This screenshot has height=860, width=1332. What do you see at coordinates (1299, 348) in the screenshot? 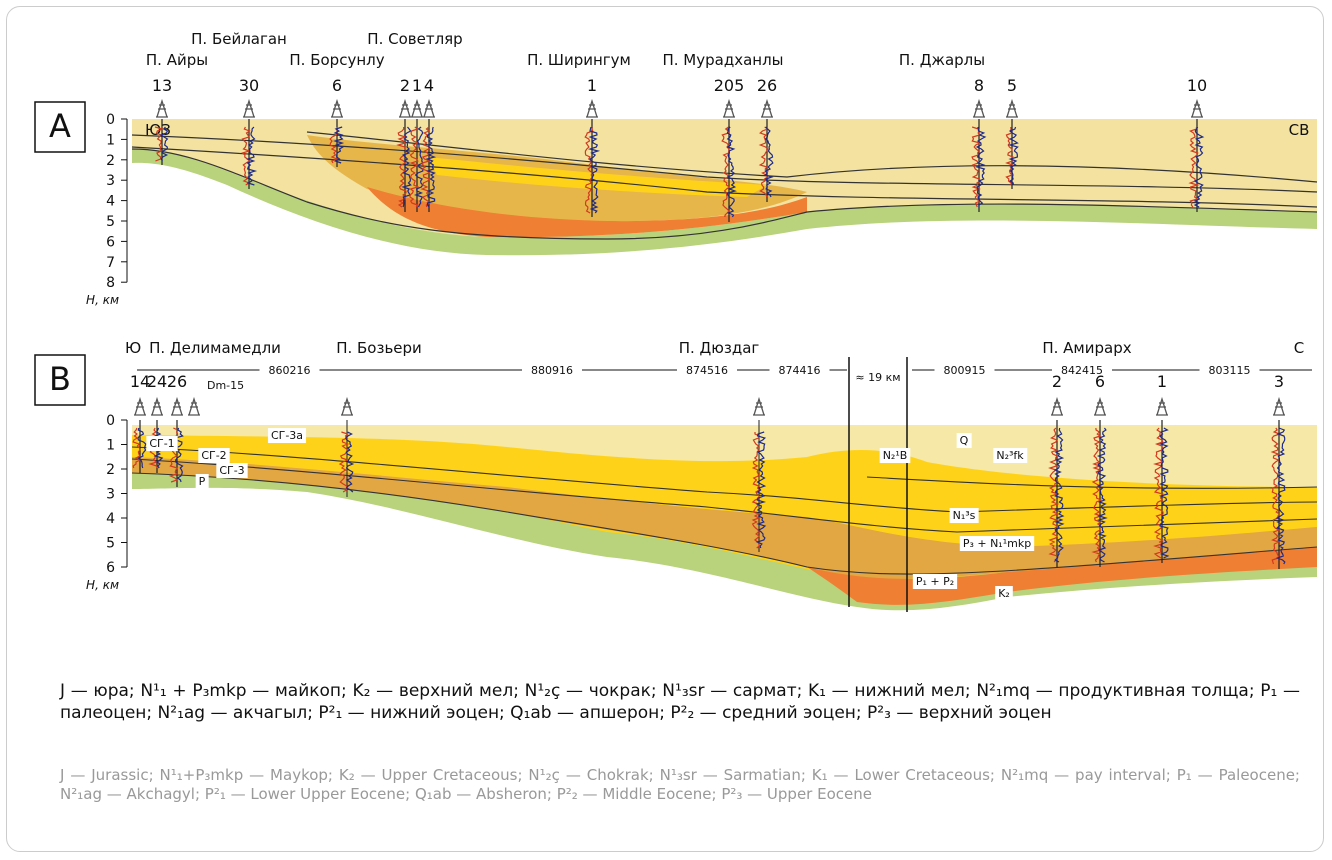
I see `direction-label: С` at bounding box center [1299, 348].